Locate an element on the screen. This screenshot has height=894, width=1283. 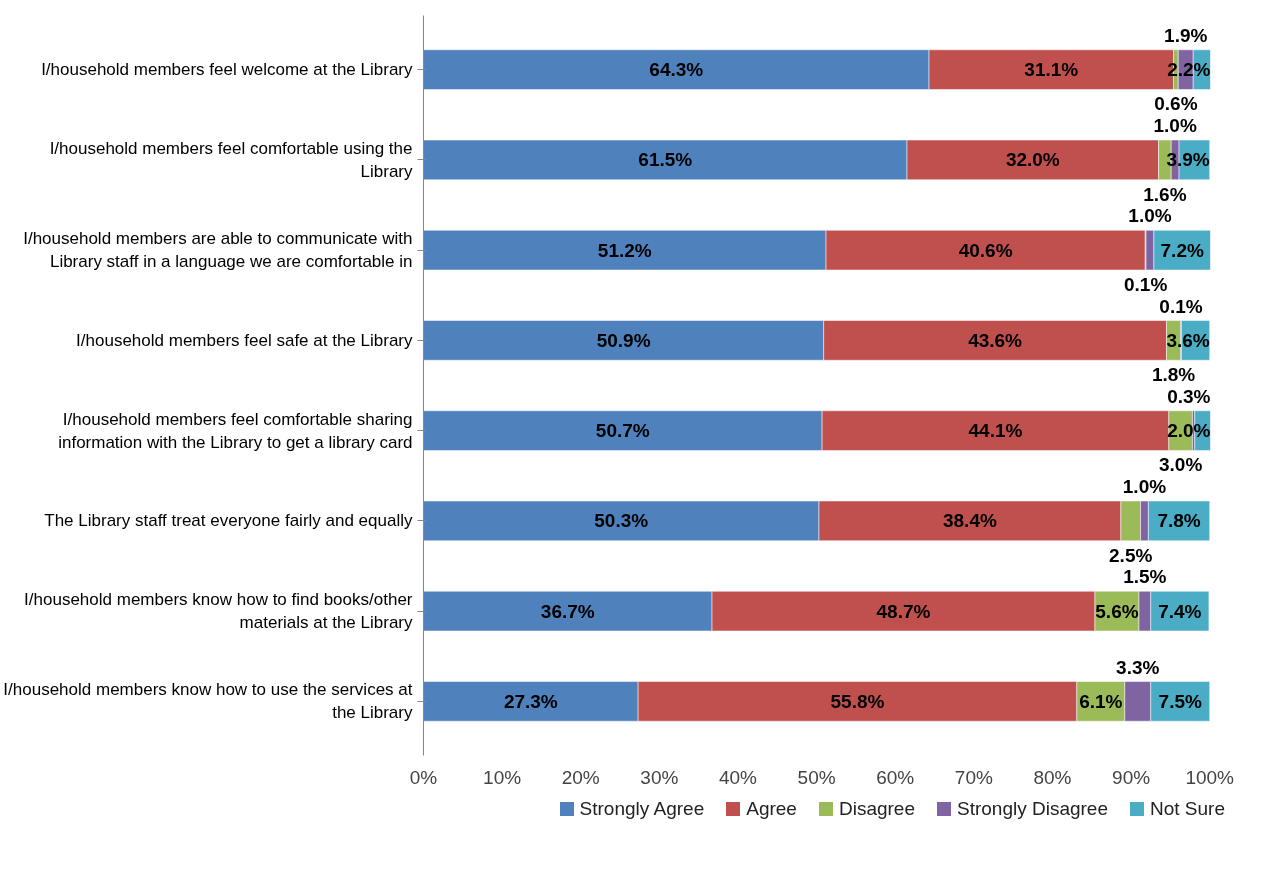
x-tick-label: 70% is located at coordinates (973, 777).